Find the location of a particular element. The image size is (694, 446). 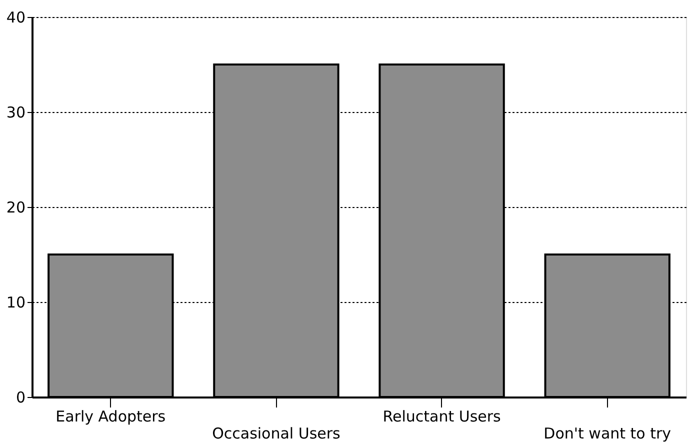

y-tick-label: 40 is located at coordinates (16, 17).